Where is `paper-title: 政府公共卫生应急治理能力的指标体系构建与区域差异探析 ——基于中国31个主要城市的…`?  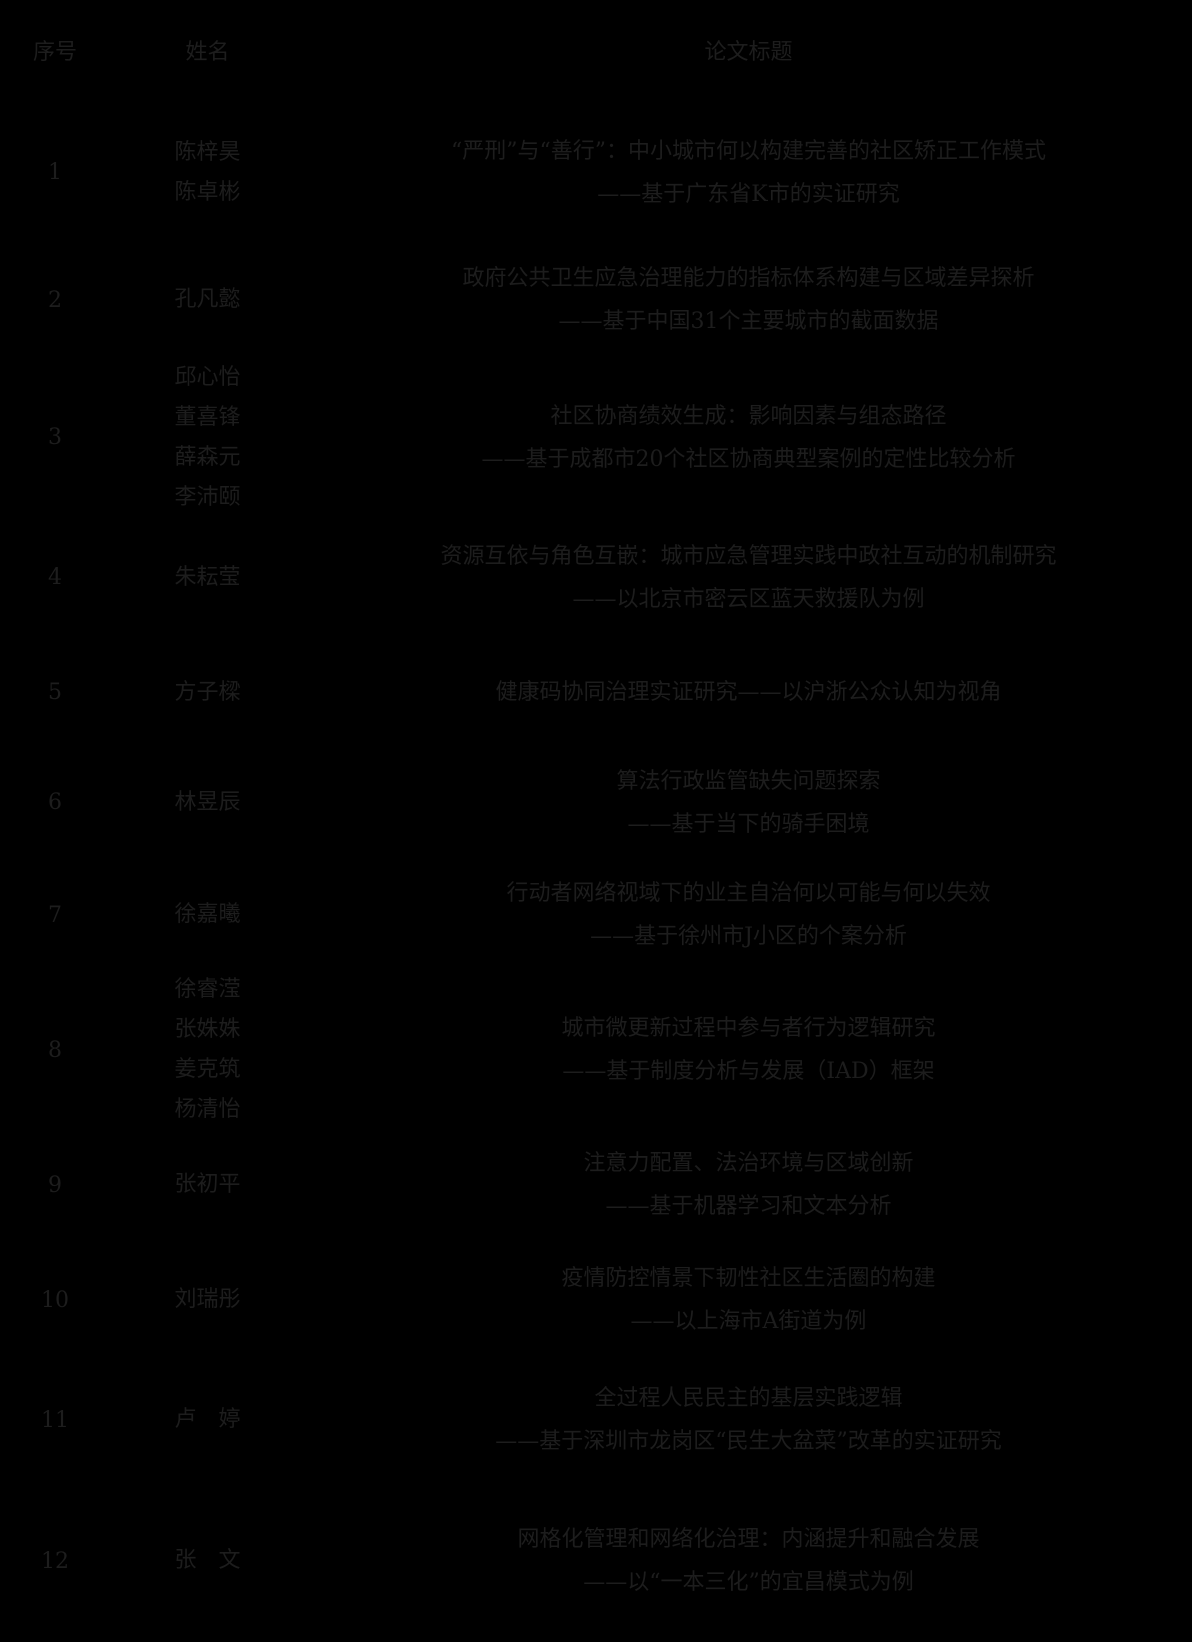
paper-title: 政府公共卫生应急治理能力的指标体系构建与区域差异探析 ——基于中国31个主要城市的… is located at coordinates (748, 300).